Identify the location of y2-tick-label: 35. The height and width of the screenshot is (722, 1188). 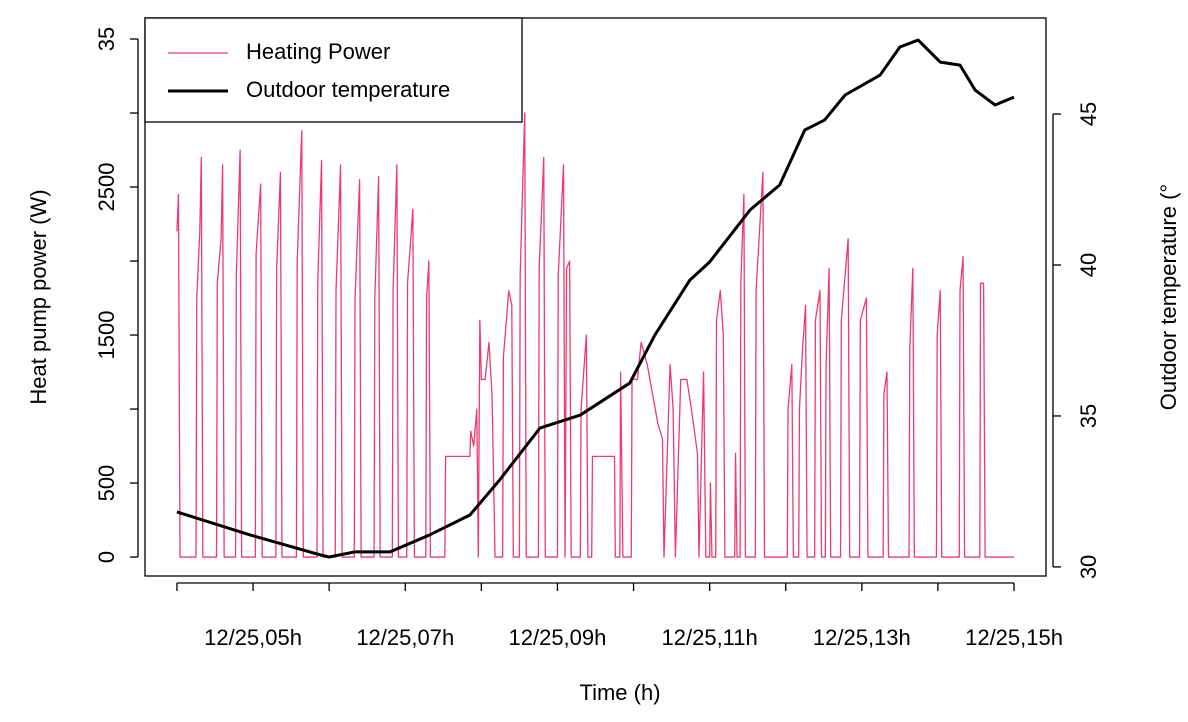
(1088, 416).